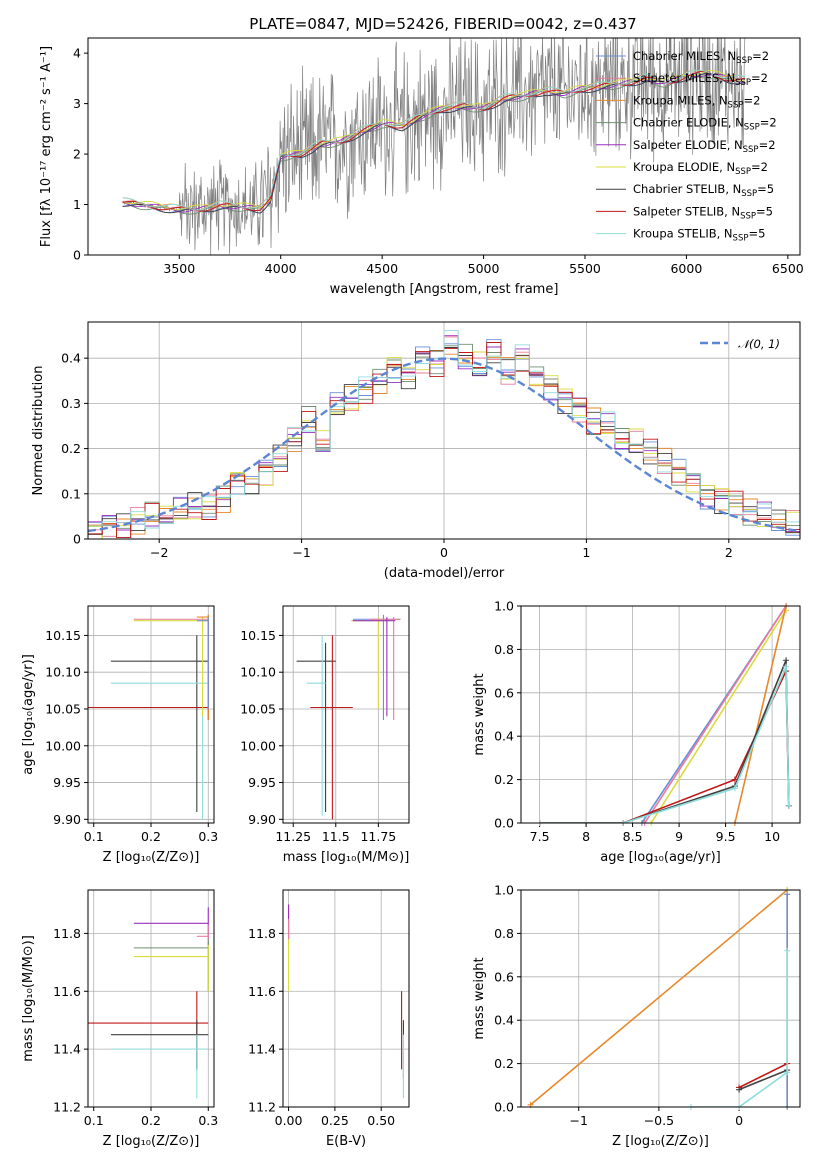 Image resolution: width=819 pixels, height=1170 pixels. What do you see at coordinates (700, 168) in the screenshot?
I see `legend-entry: Kroupa ELODIE, NSSP=2` at bounding box center [700, 168].